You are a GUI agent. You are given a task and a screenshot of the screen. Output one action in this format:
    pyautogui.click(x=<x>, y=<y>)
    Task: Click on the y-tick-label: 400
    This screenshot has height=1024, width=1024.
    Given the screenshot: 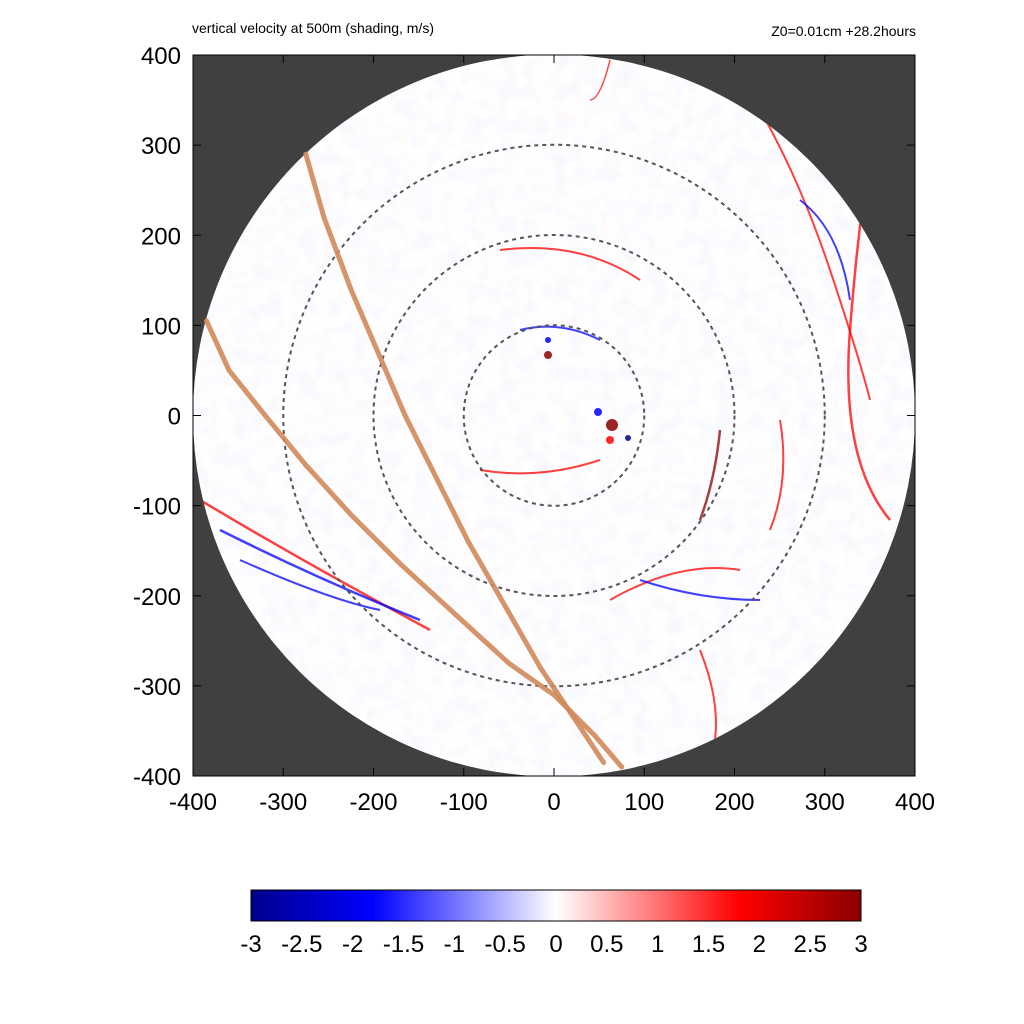 What is the action you would take?
    pyautogui.click(x=161, y=56)
    